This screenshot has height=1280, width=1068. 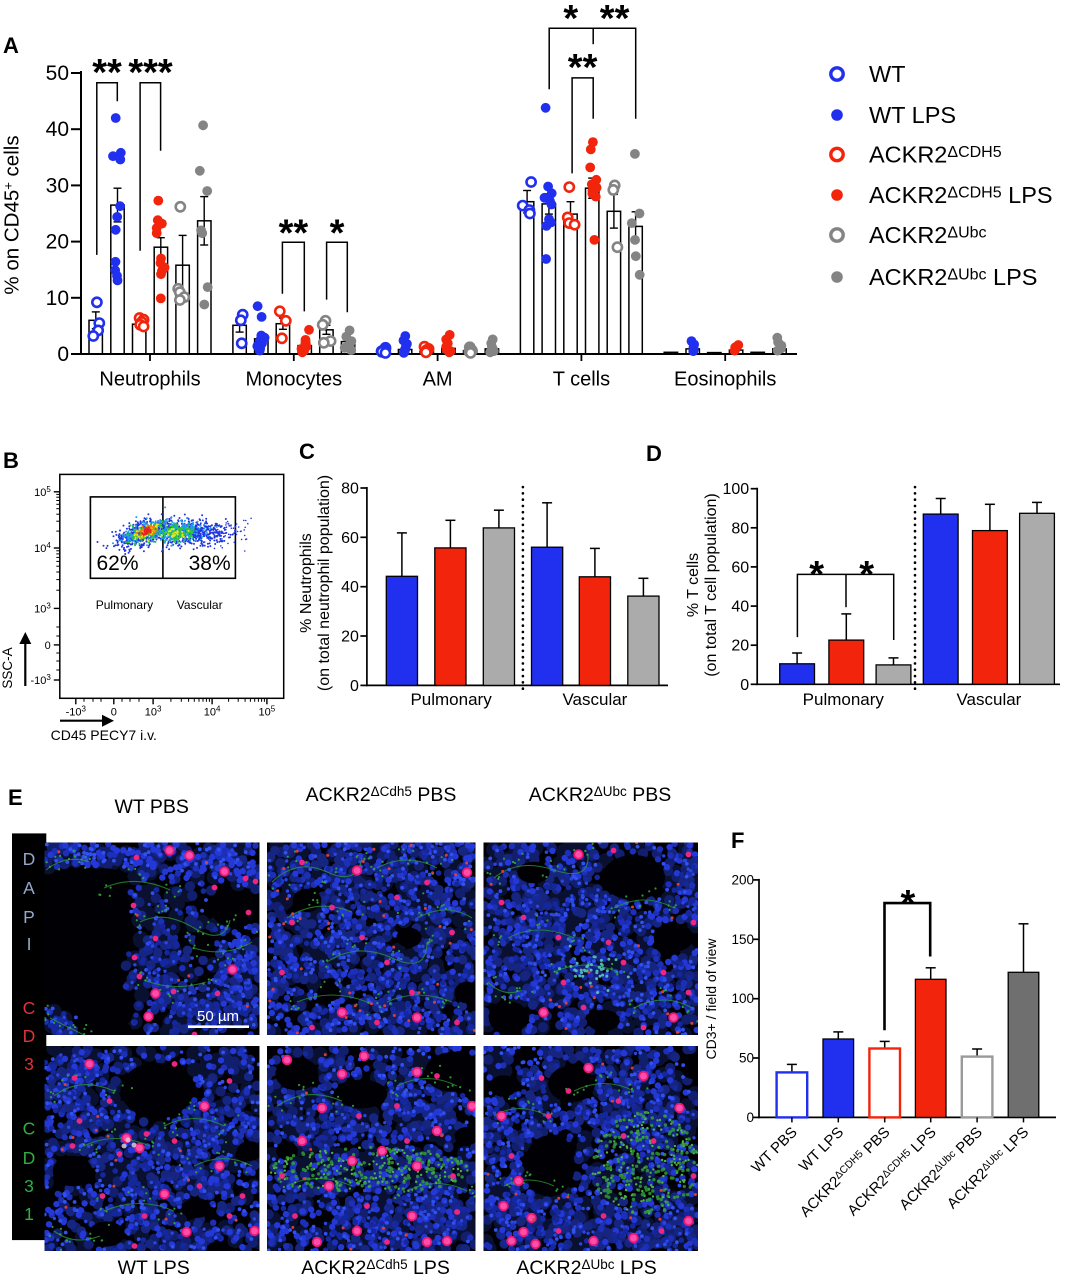 I want to click on svg-text: 38%, so click(x=210, y=563).